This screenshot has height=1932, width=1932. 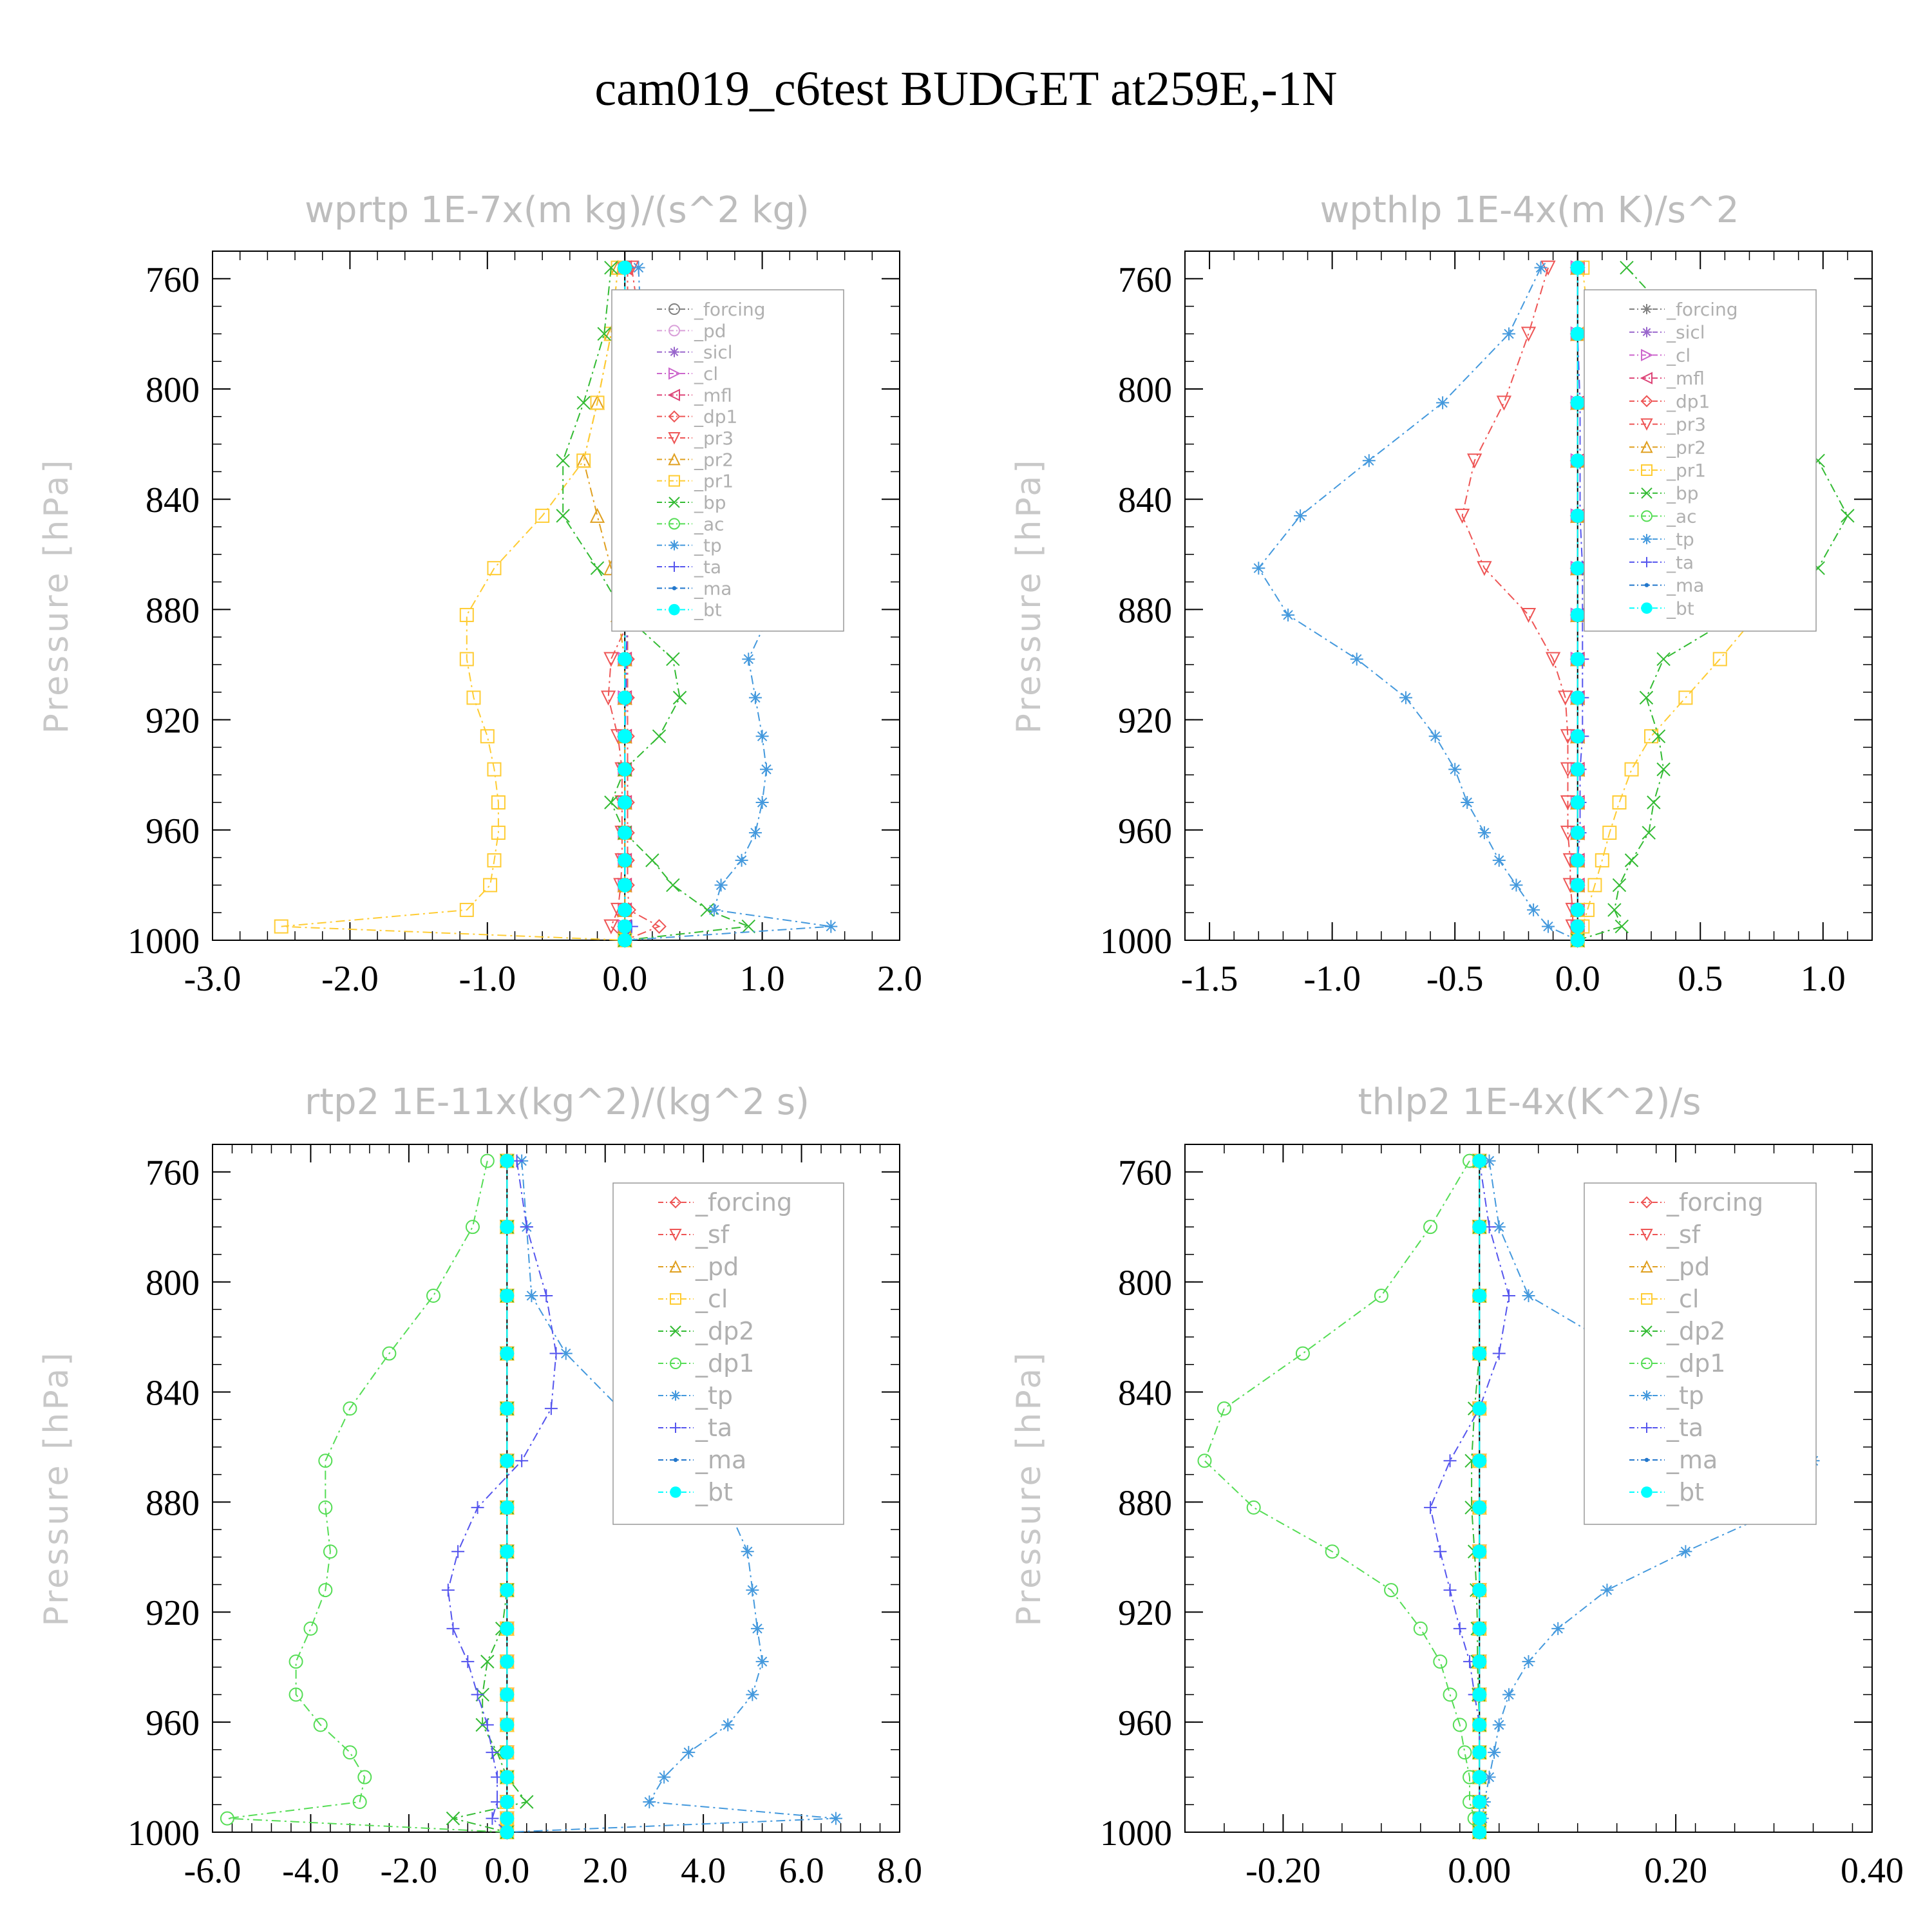 I want to click on legend-entry: _bp, so click(x=710, y=502).